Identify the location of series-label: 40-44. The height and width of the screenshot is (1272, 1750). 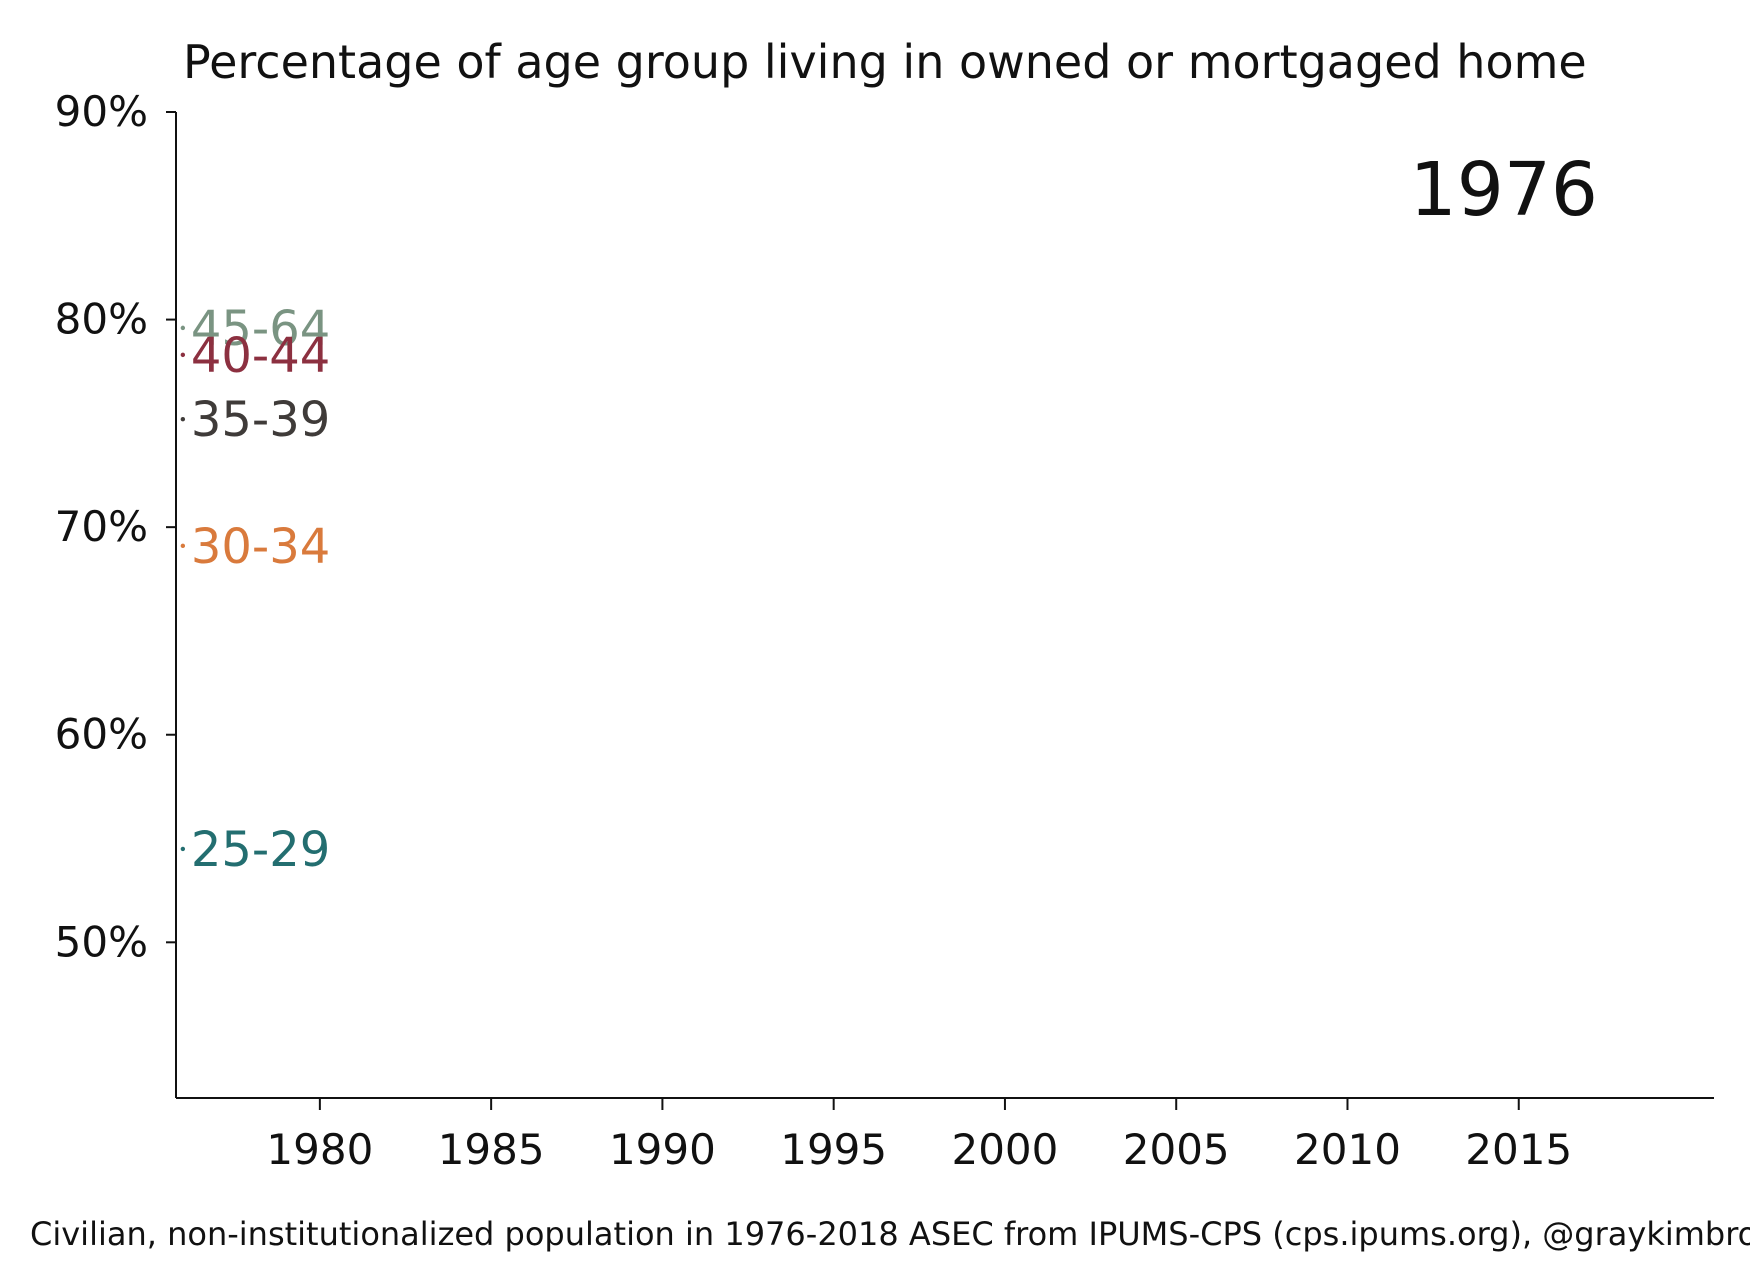
(260, 356).